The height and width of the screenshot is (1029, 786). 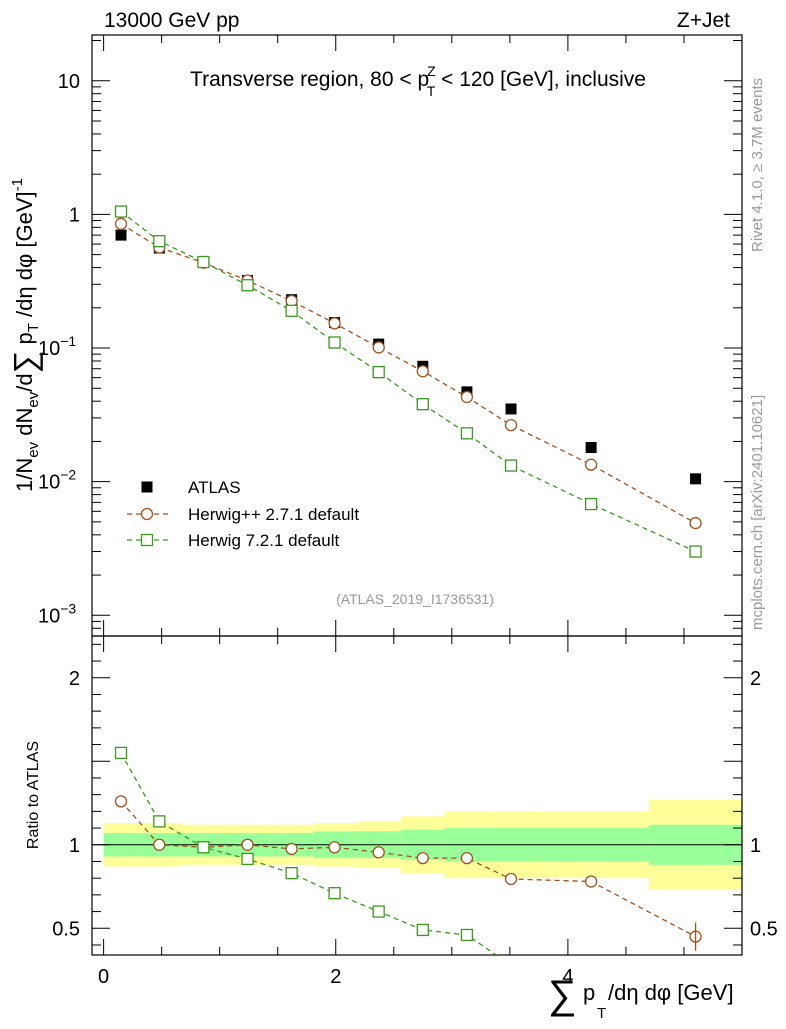 I want to click on y-tick-label-10^-2: 10⁻², so click(x=57, y=480).